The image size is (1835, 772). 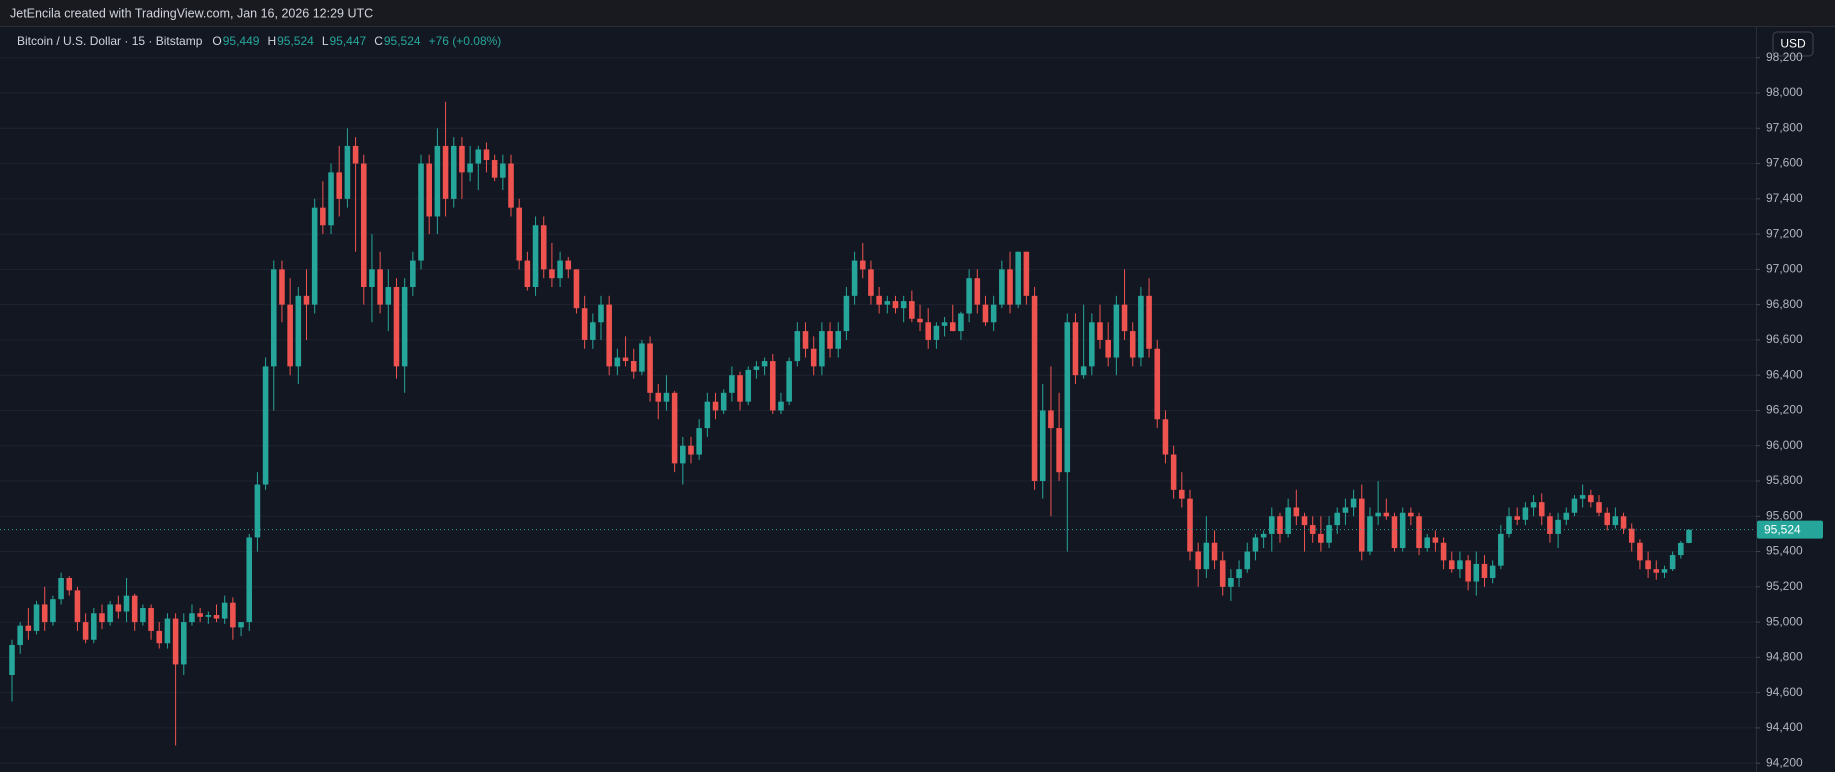 What do you see at coordinates (1782, 529) in the screenshot?
I see `last-price-label: 95,524` at bounding box center [1782, 529].